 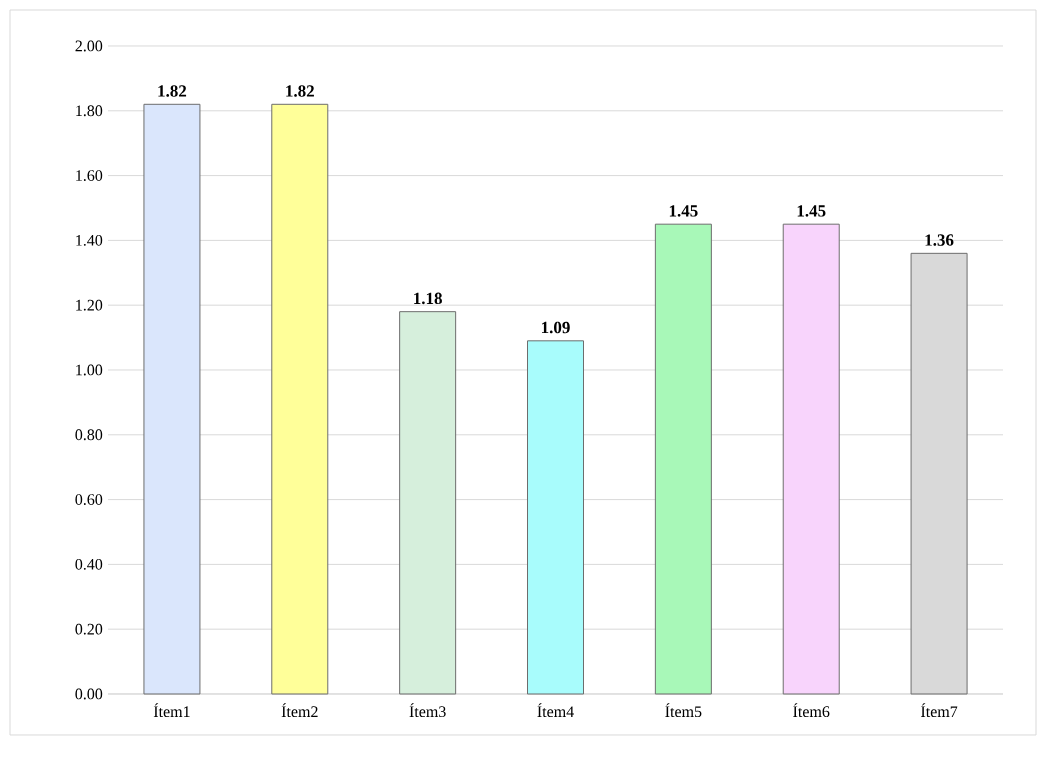 What do you see at coordinates (89, 240) in the screenshot?
I see `y-tick-label: 1.40` at bounding box center [89, 240].